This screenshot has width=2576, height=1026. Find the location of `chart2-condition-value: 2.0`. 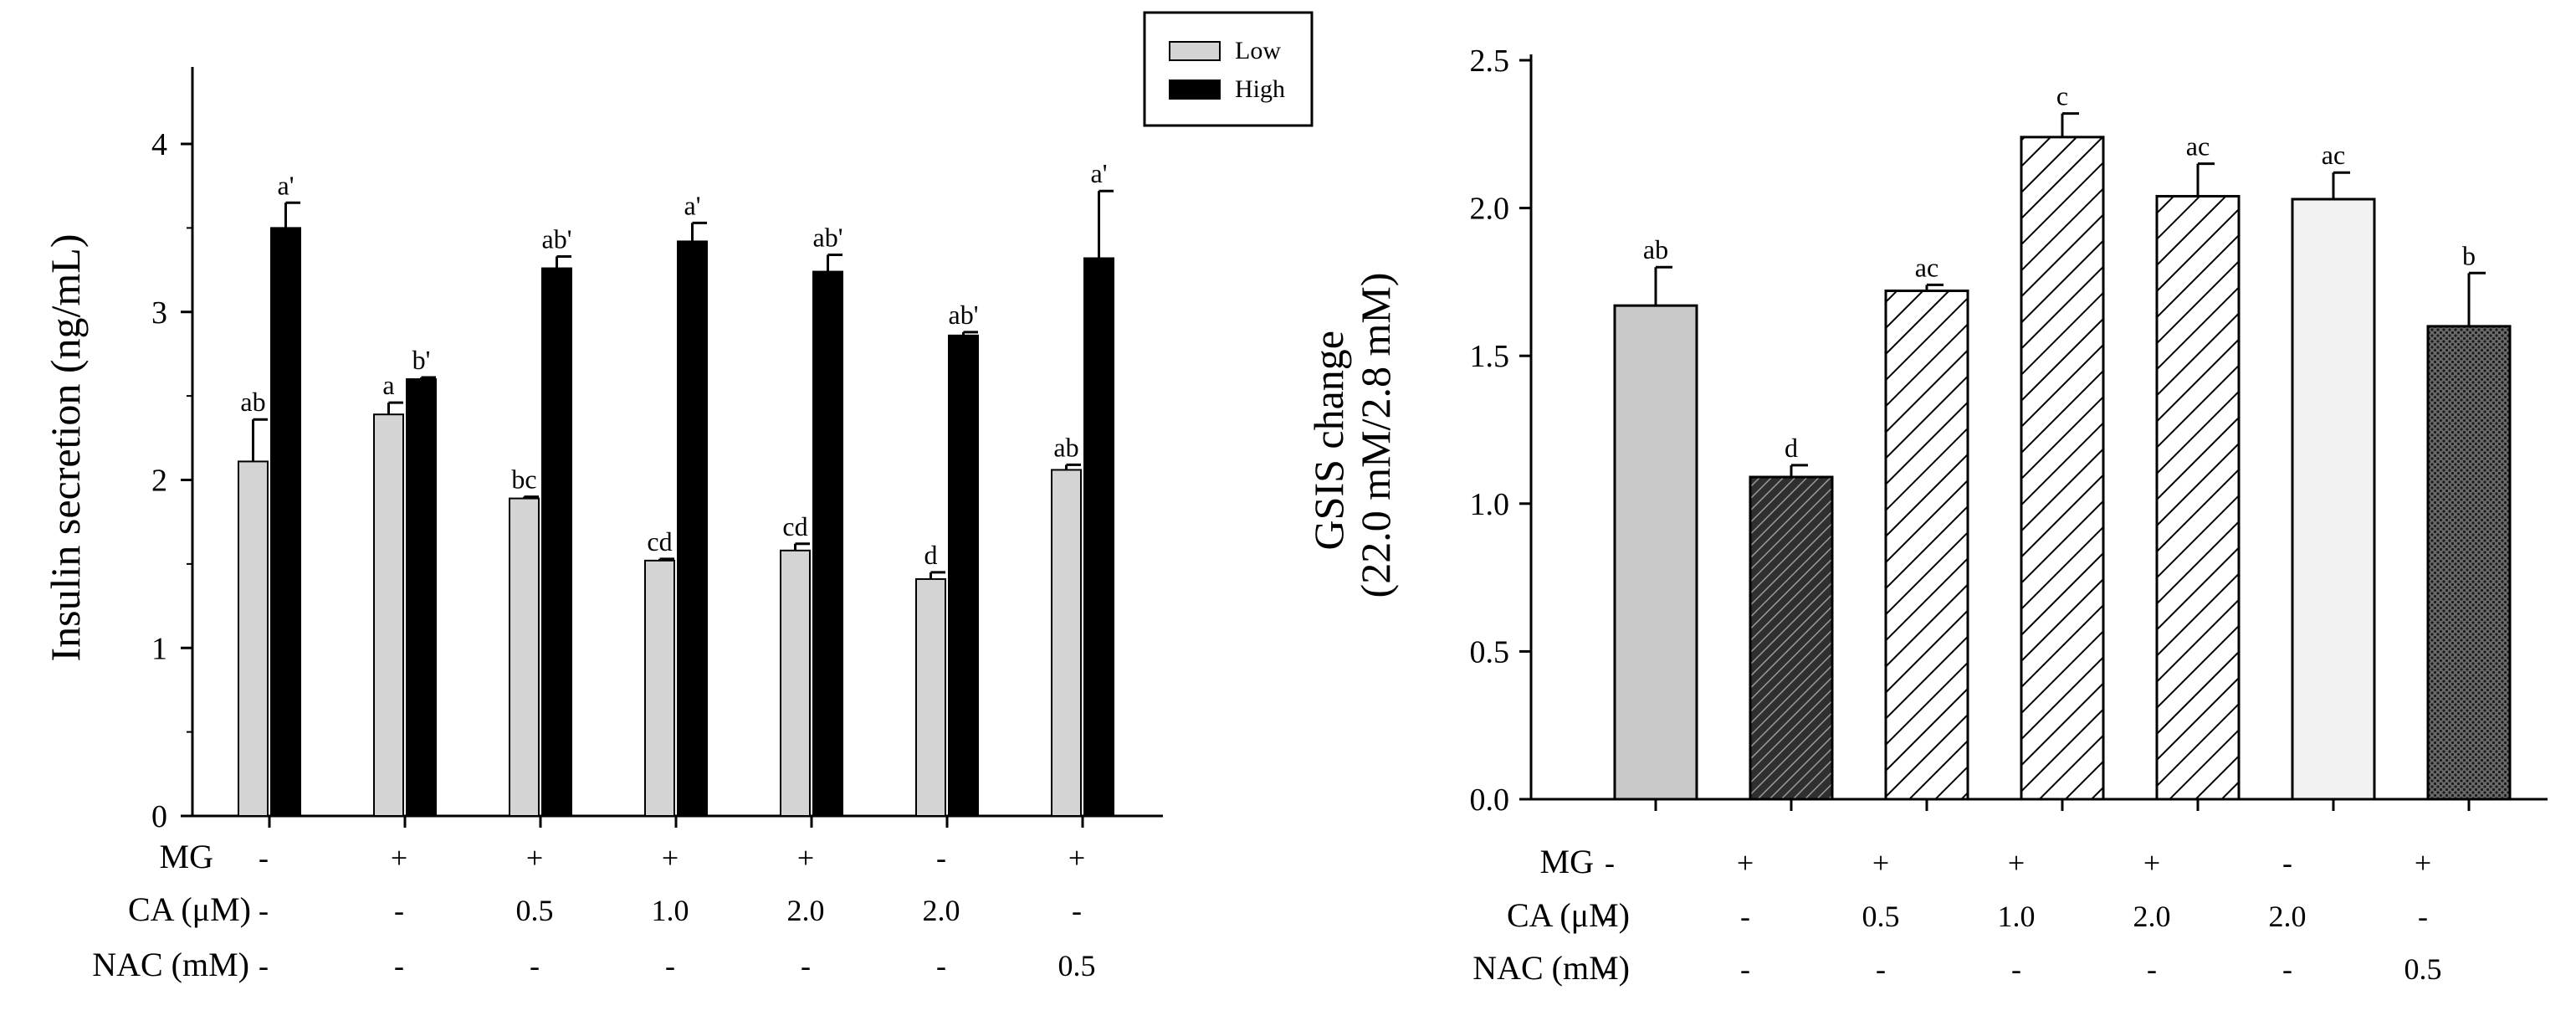

chart2-condition-value: 2.0 is located at coordinates (2288, 916).